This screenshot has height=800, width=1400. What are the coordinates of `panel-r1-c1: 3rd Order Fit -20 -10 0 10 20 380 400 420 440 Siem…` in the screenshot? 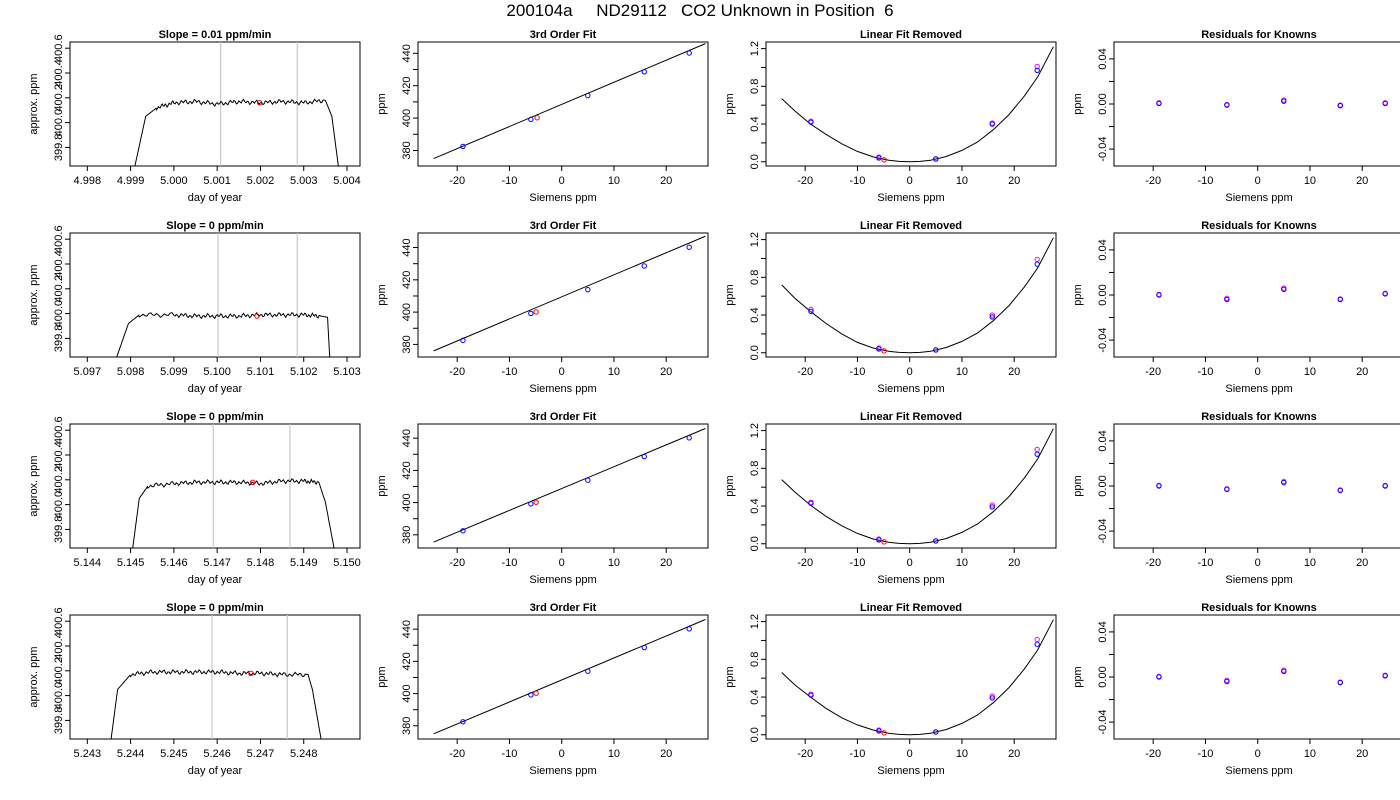 It's located at (542, 307).